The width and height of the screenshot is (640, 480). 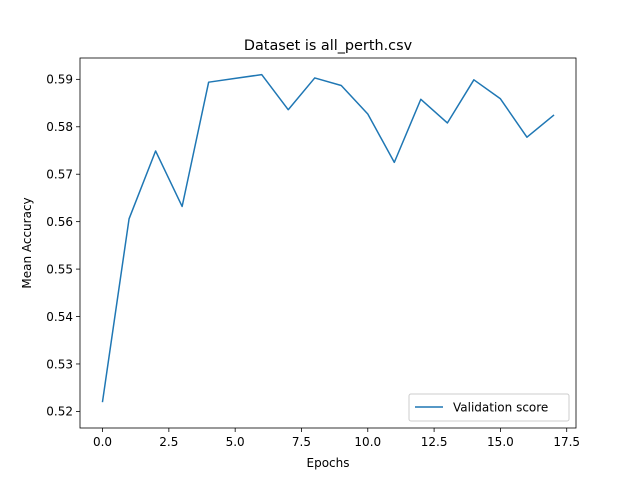 What do you see at coordinates (63, 246) in the screenshot?
I see `y-axis-ticks: 0.52 0.53 0.54 0.55 0.56 0.57 0.58 0.59` at bounding box center [63, 246].